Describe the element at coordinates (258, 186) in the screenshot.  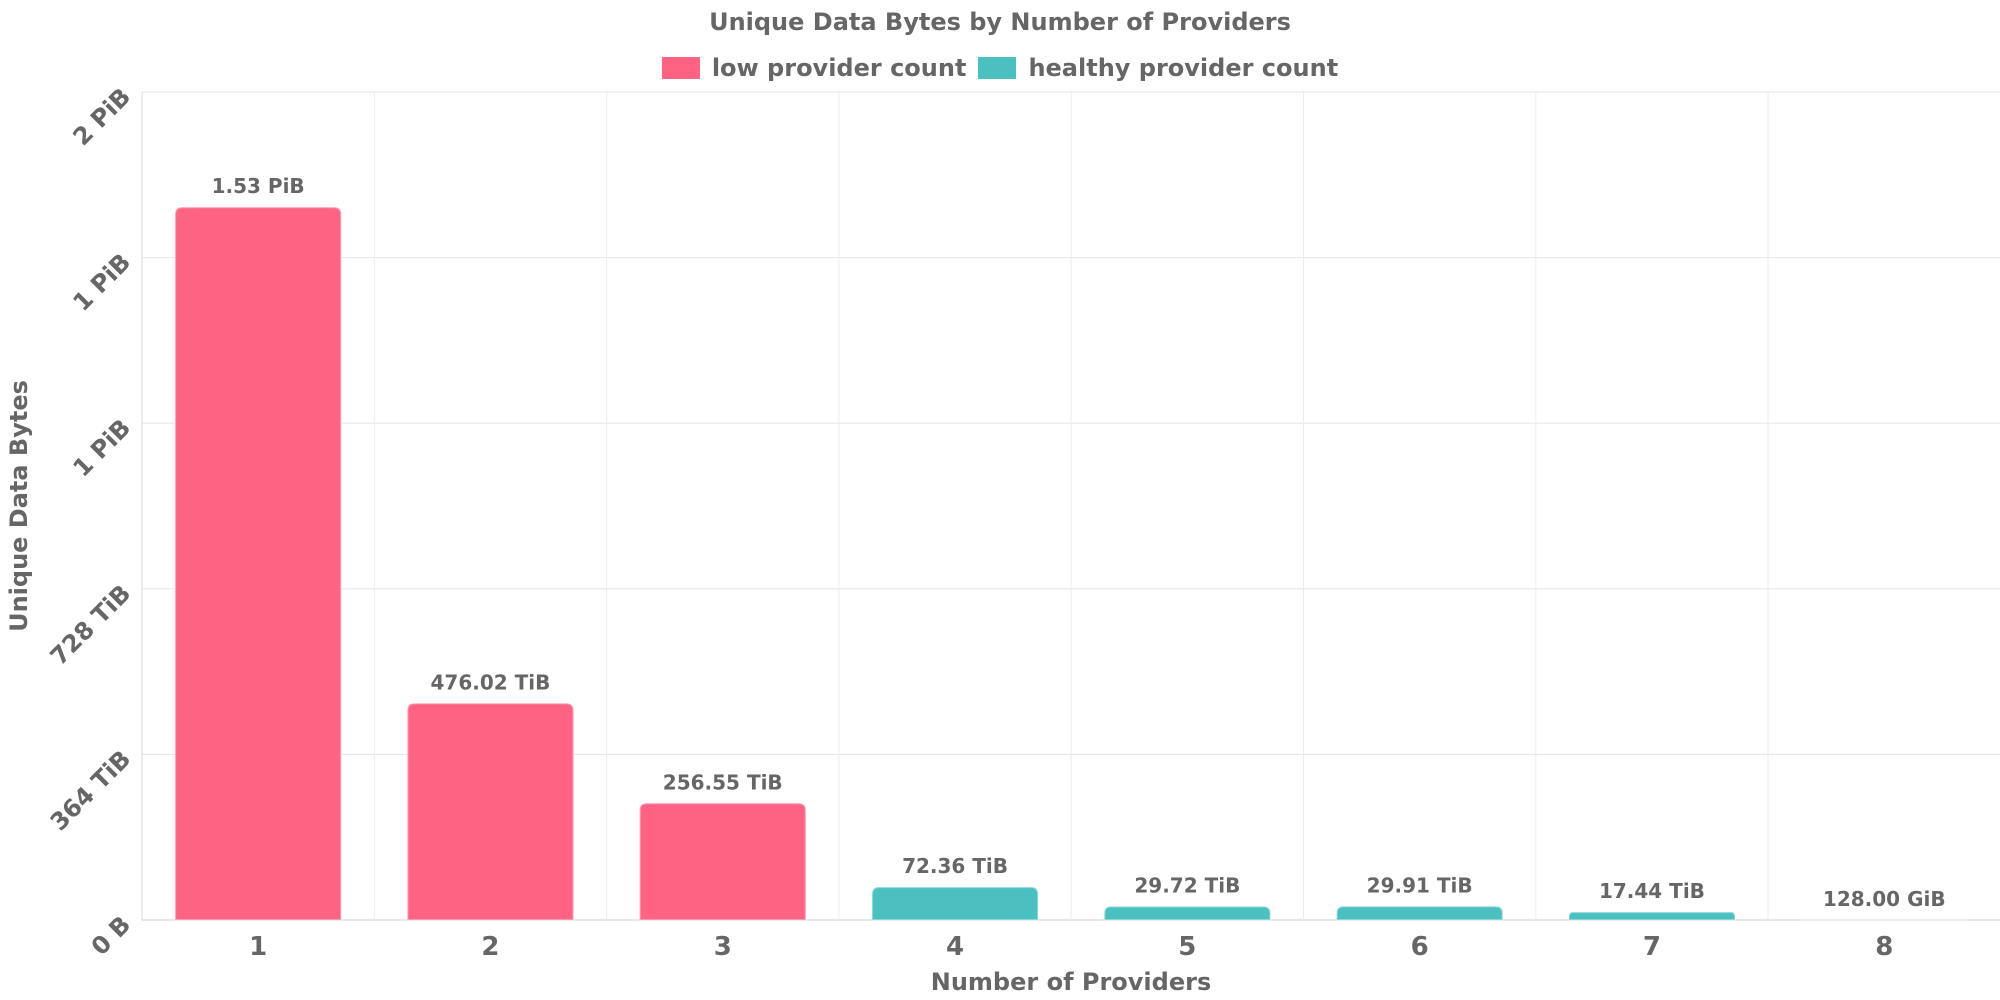
I see `data-label-1: 1.53 PiB` at that location.